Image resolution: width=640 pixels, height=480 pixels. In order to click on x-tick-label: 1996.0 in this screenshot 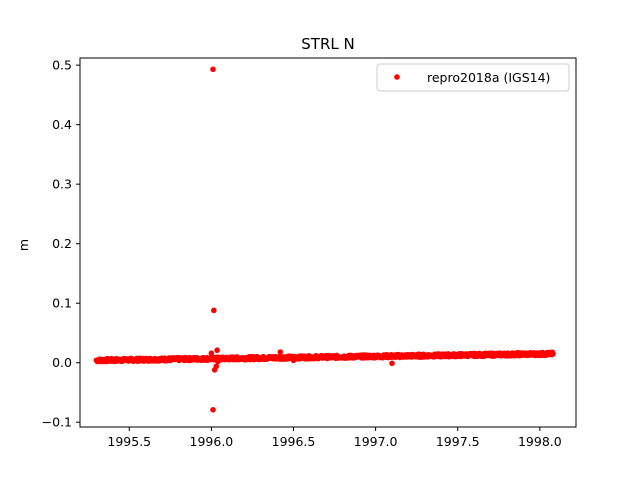, I will do `click(212, 441)`.